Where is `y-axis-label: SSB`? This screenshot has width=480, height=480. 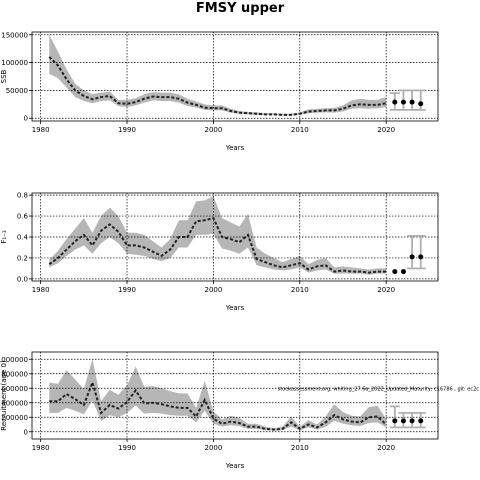
y-axis-label: SSB is located at coordinates (4, 76).